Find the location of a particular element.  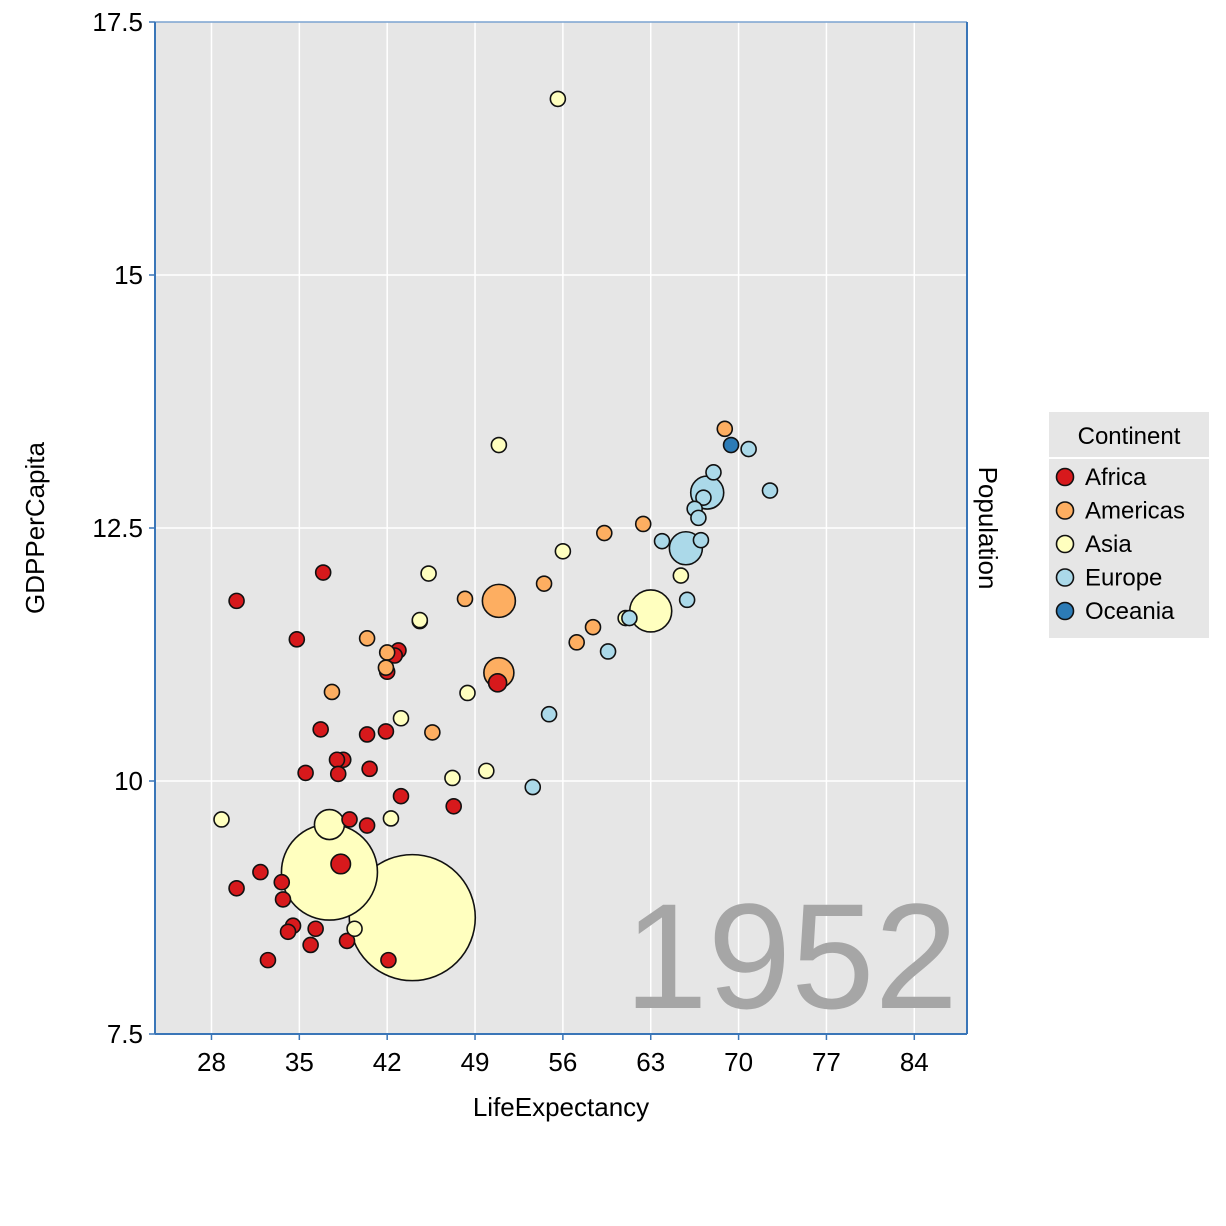

y-axis-title: GDPPerCapita is located at coordinates (35, 527).